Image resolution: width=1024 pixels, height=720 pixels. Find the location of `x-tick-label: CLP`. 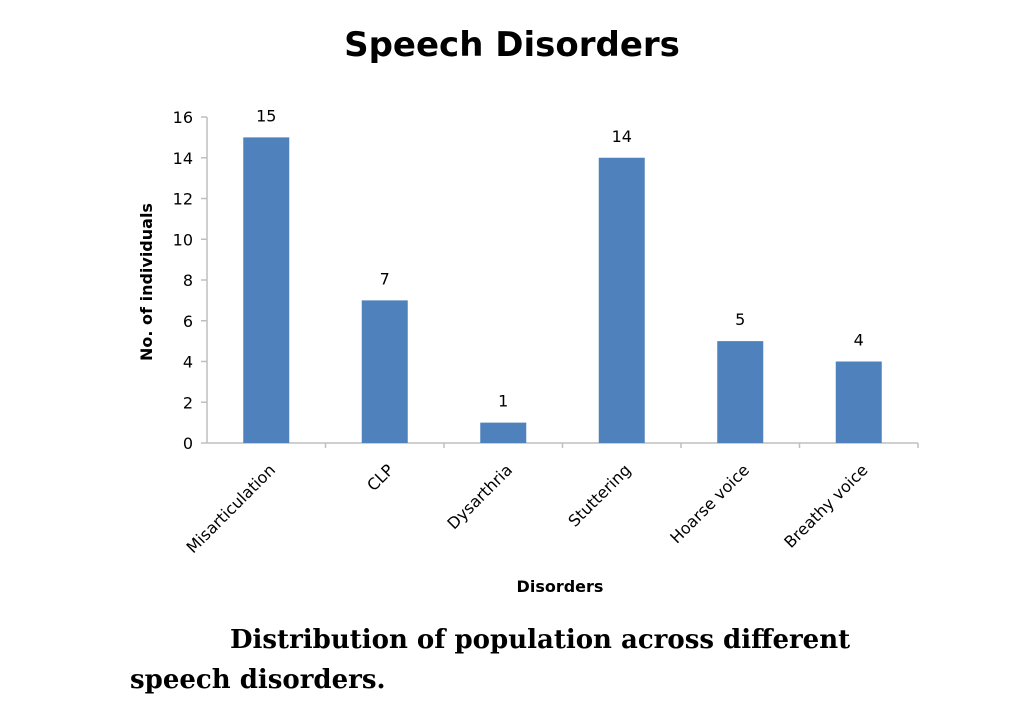

x-tick-label: CLP is located at coordinates (380, 477).